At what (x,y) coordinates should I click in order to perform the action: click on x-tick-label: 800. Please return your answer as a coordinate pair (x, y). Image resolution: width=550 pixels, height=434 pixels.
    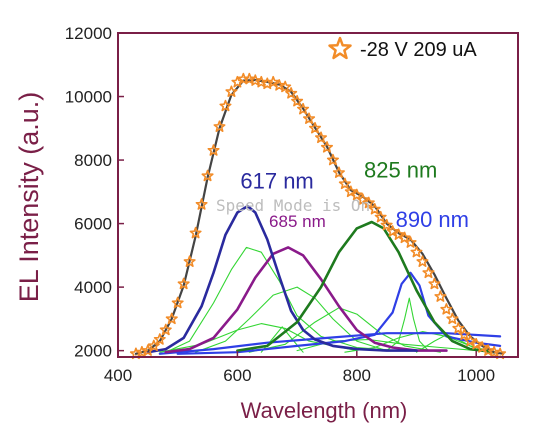
    Looking at the image, I should click on (357, 375).